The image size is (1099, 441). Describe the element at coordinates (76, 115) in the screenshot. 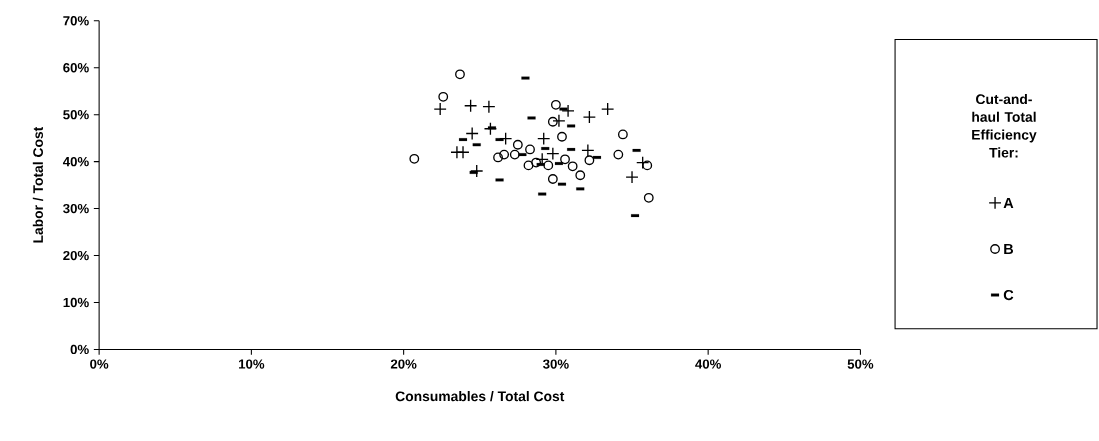

I see `y-tick-label: 50%` at that location.